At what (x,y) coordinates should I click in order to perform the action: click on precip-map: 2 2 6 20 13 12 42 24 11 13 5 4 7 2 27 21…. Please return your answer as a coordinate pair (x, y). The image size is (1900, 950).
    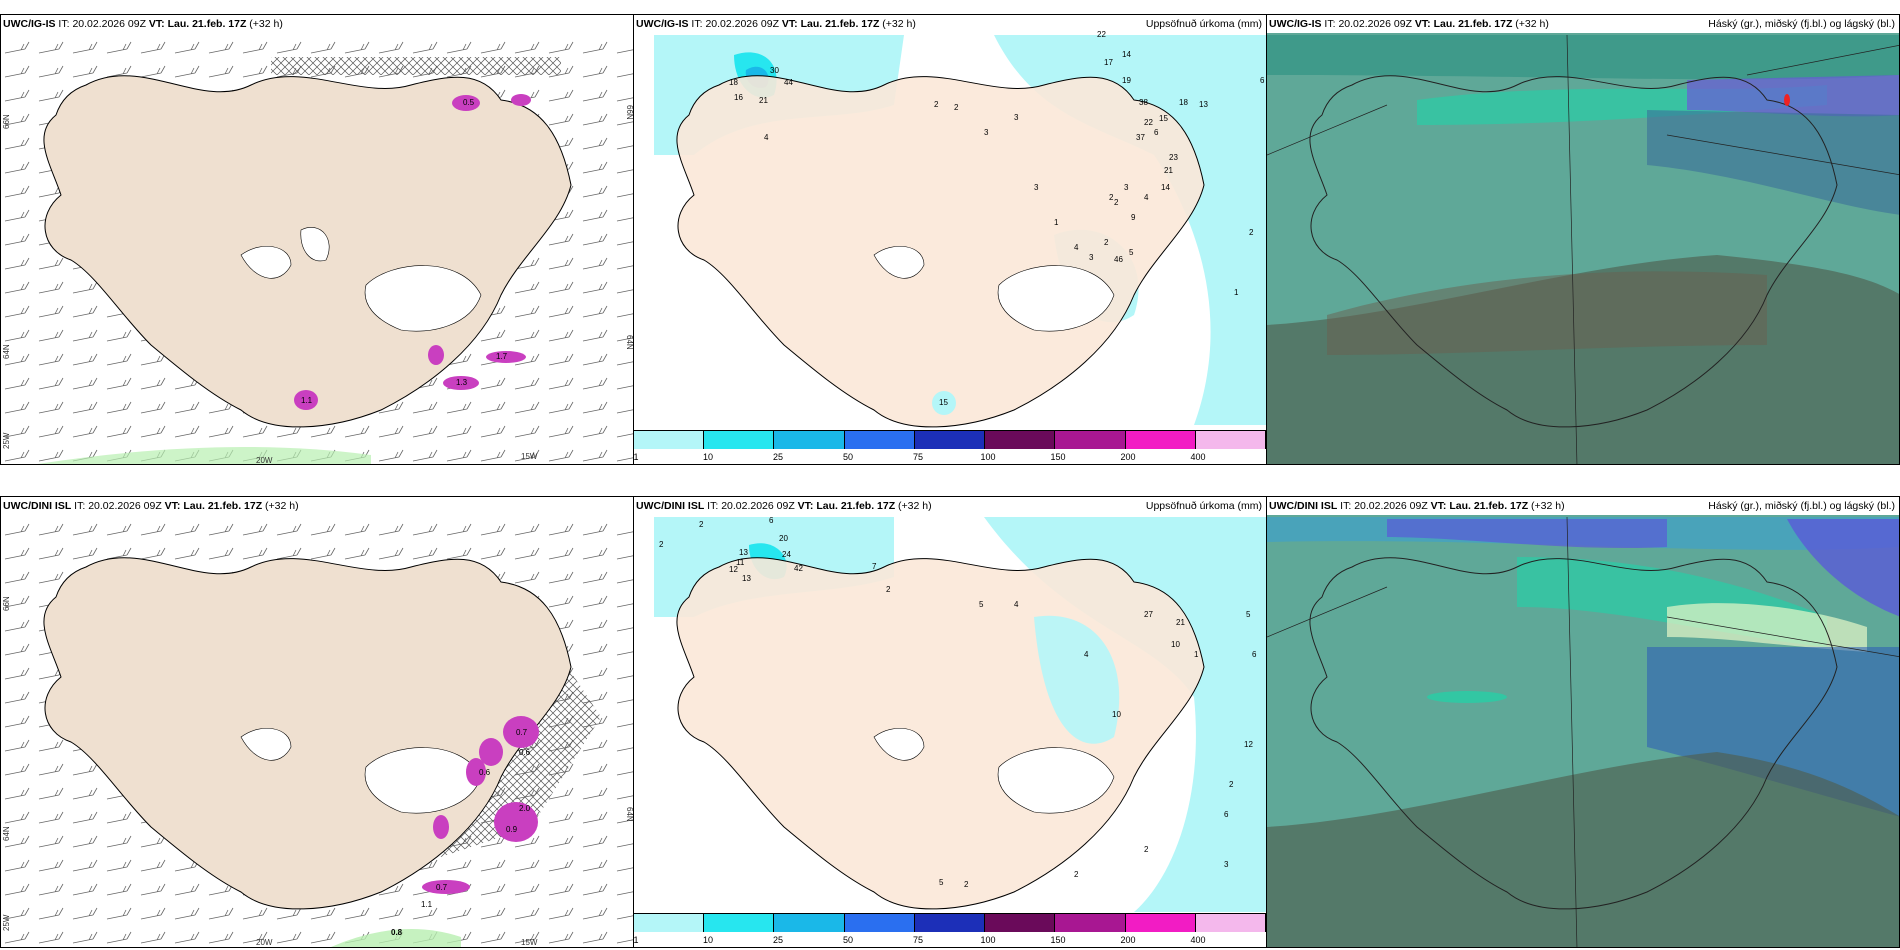
    Looking at the image, I should click on (960, 714).